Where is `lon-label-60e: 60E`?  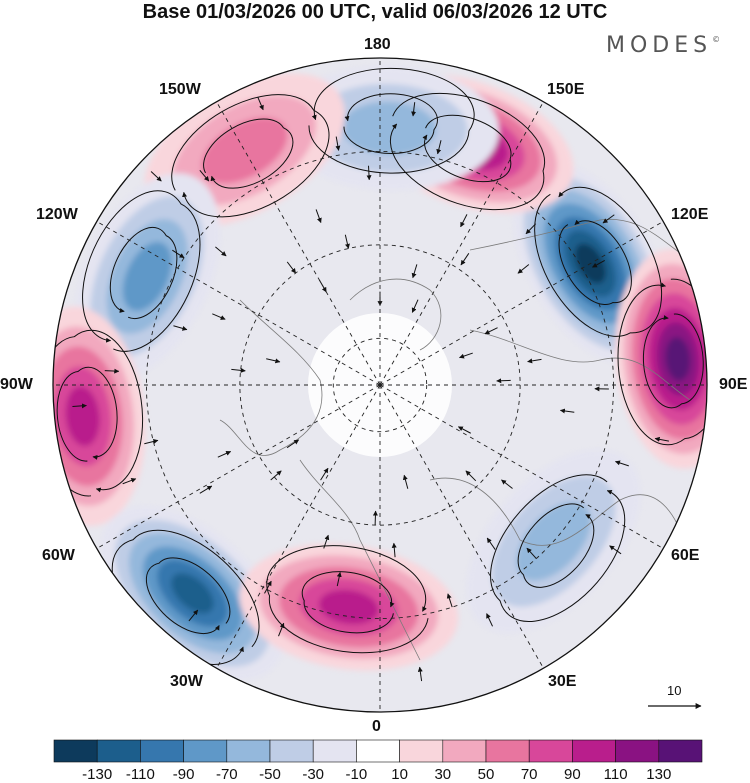 lon-label-60e: 60E is located at coordinates (685, 555).